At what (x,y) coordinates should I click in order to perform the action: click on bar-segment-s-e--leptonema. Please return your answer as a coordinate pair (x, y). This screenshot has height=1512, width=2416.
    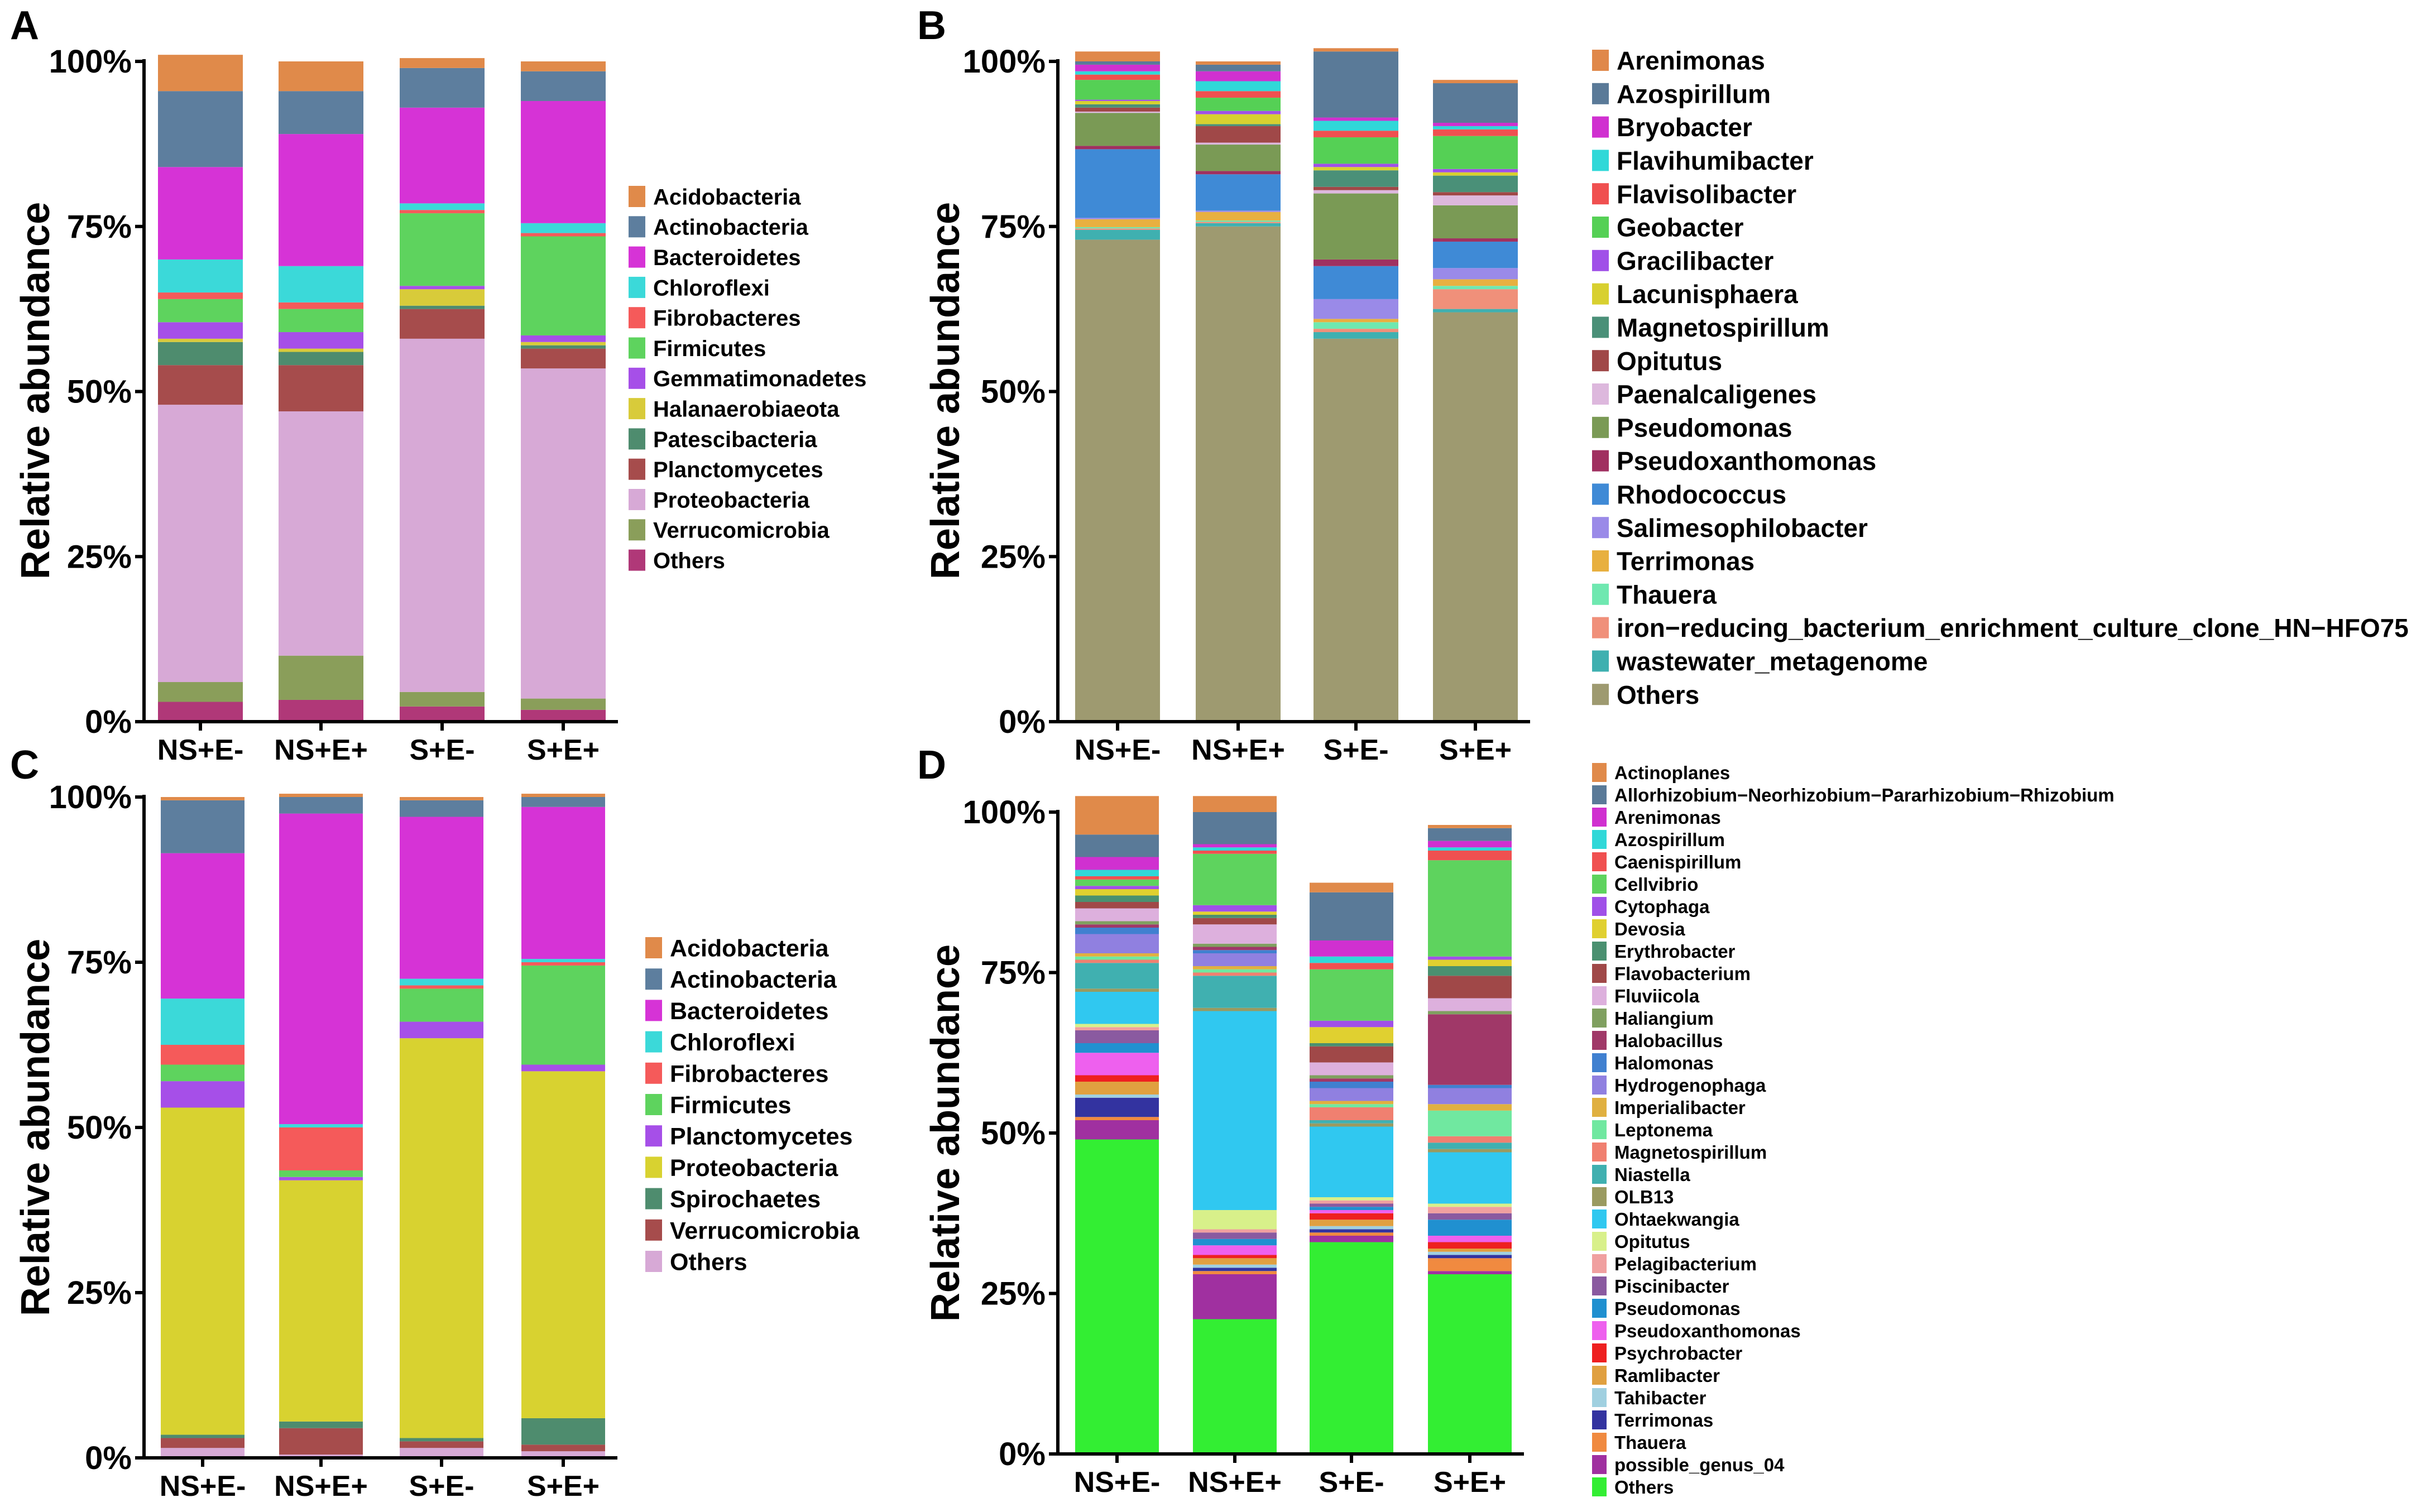
    Looking at the image, I should click on (1351, 1105).